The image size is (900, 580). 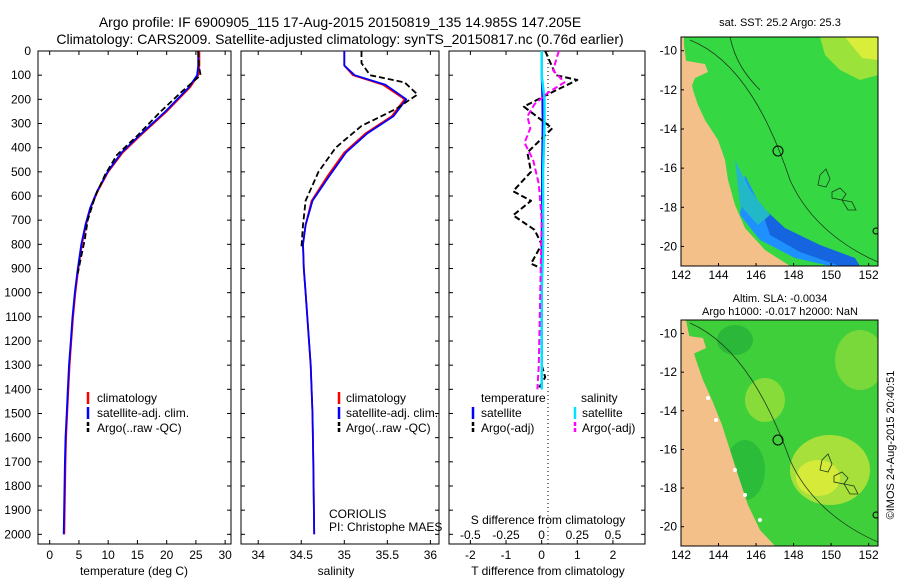 What do you see at coordinates (27, 51) in the screenshot?
I see `depth-tick-label: 0` at bounding box center [27, 51].